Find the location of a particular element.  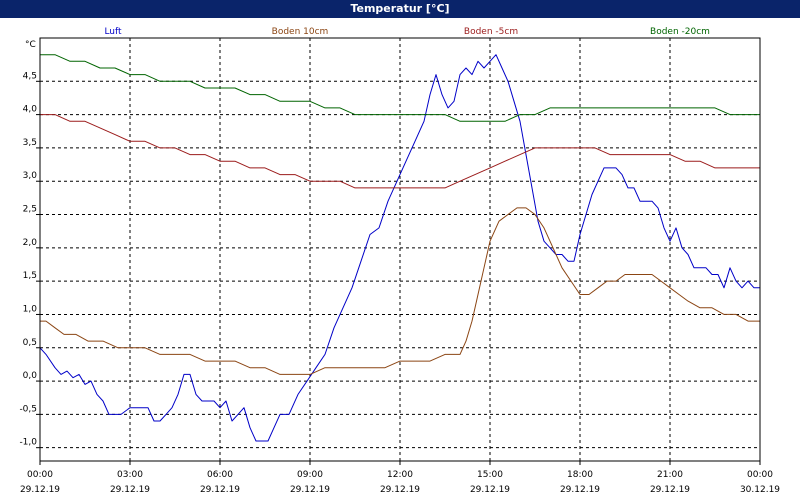

y-tick-label: -1,0 is located at coordinates (28, 443).